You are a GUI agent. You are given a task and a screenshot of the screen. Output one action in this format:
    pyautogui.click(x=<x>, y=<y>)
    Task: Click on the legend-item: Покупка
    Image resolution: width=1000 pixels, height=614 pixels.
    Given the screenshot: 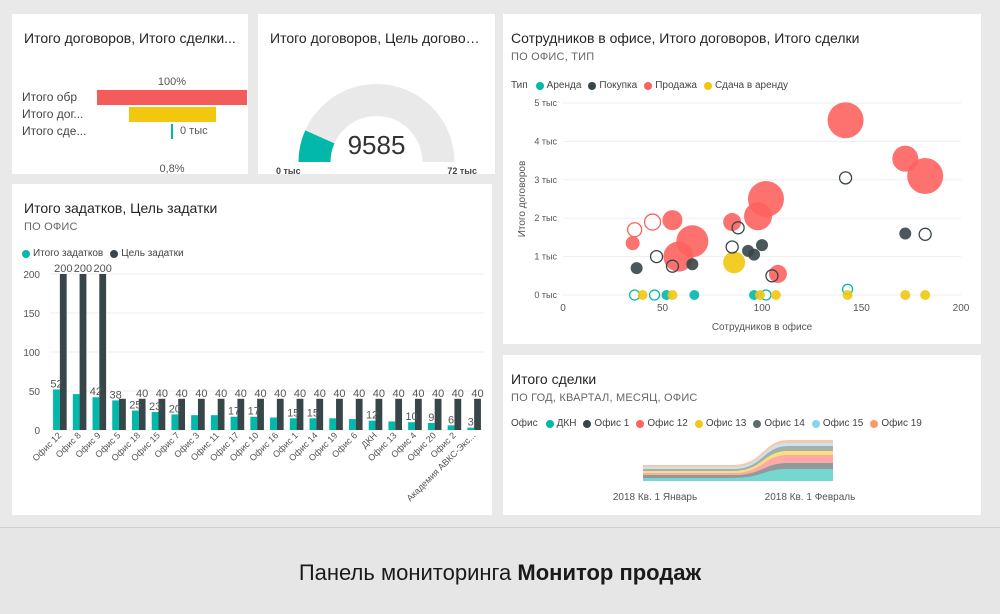 What is the action you would take?
    pyautogui.click(x=612, y=85)
    